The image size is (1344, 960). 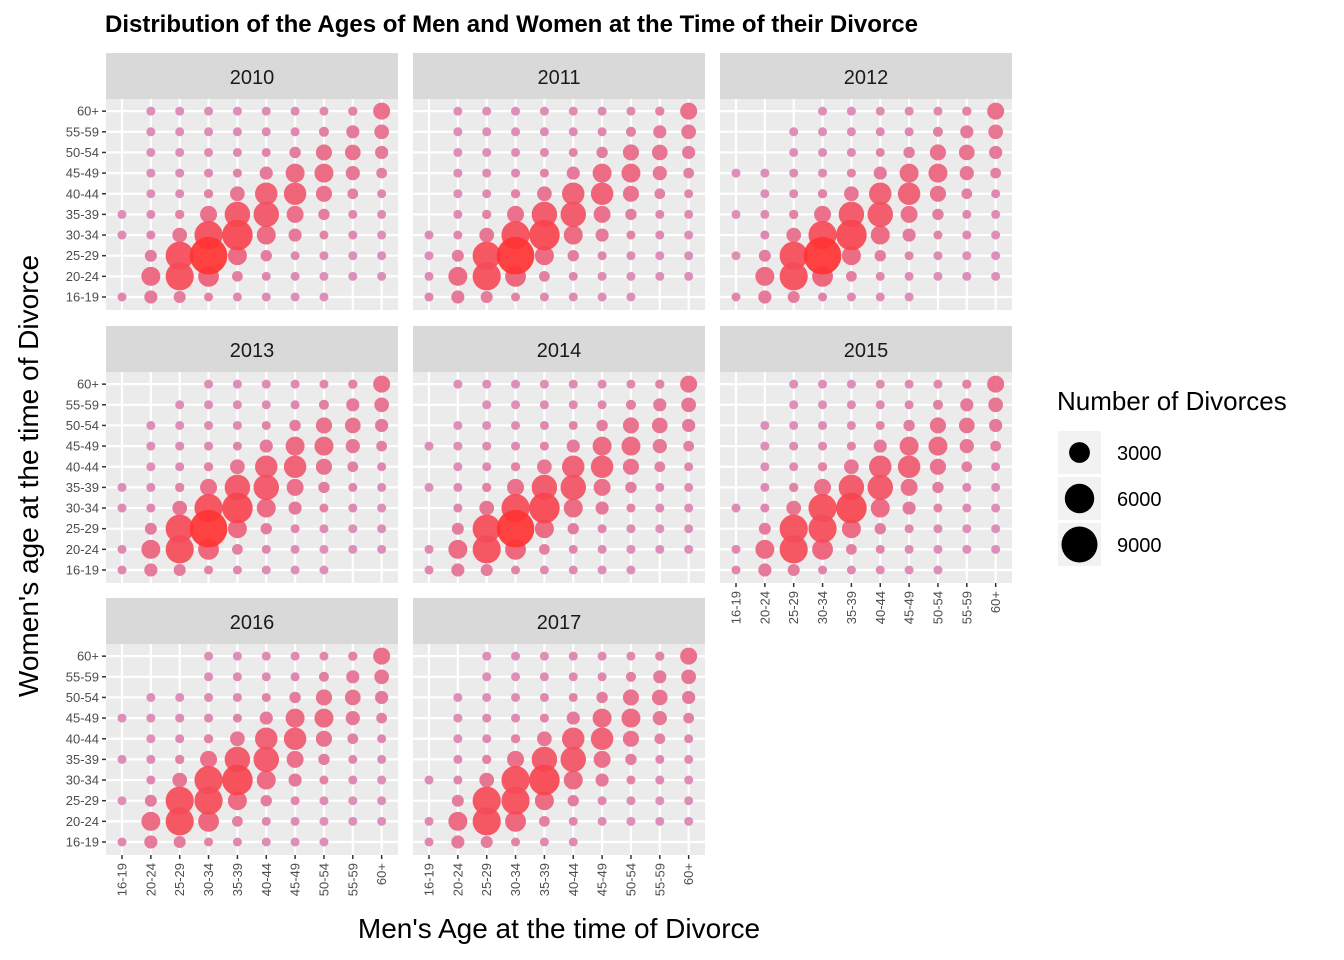 What do you see at coordinates (82, 425) in the screenshot?
I see `y-tick-label: 50-54` at bounding box center [82, 425].